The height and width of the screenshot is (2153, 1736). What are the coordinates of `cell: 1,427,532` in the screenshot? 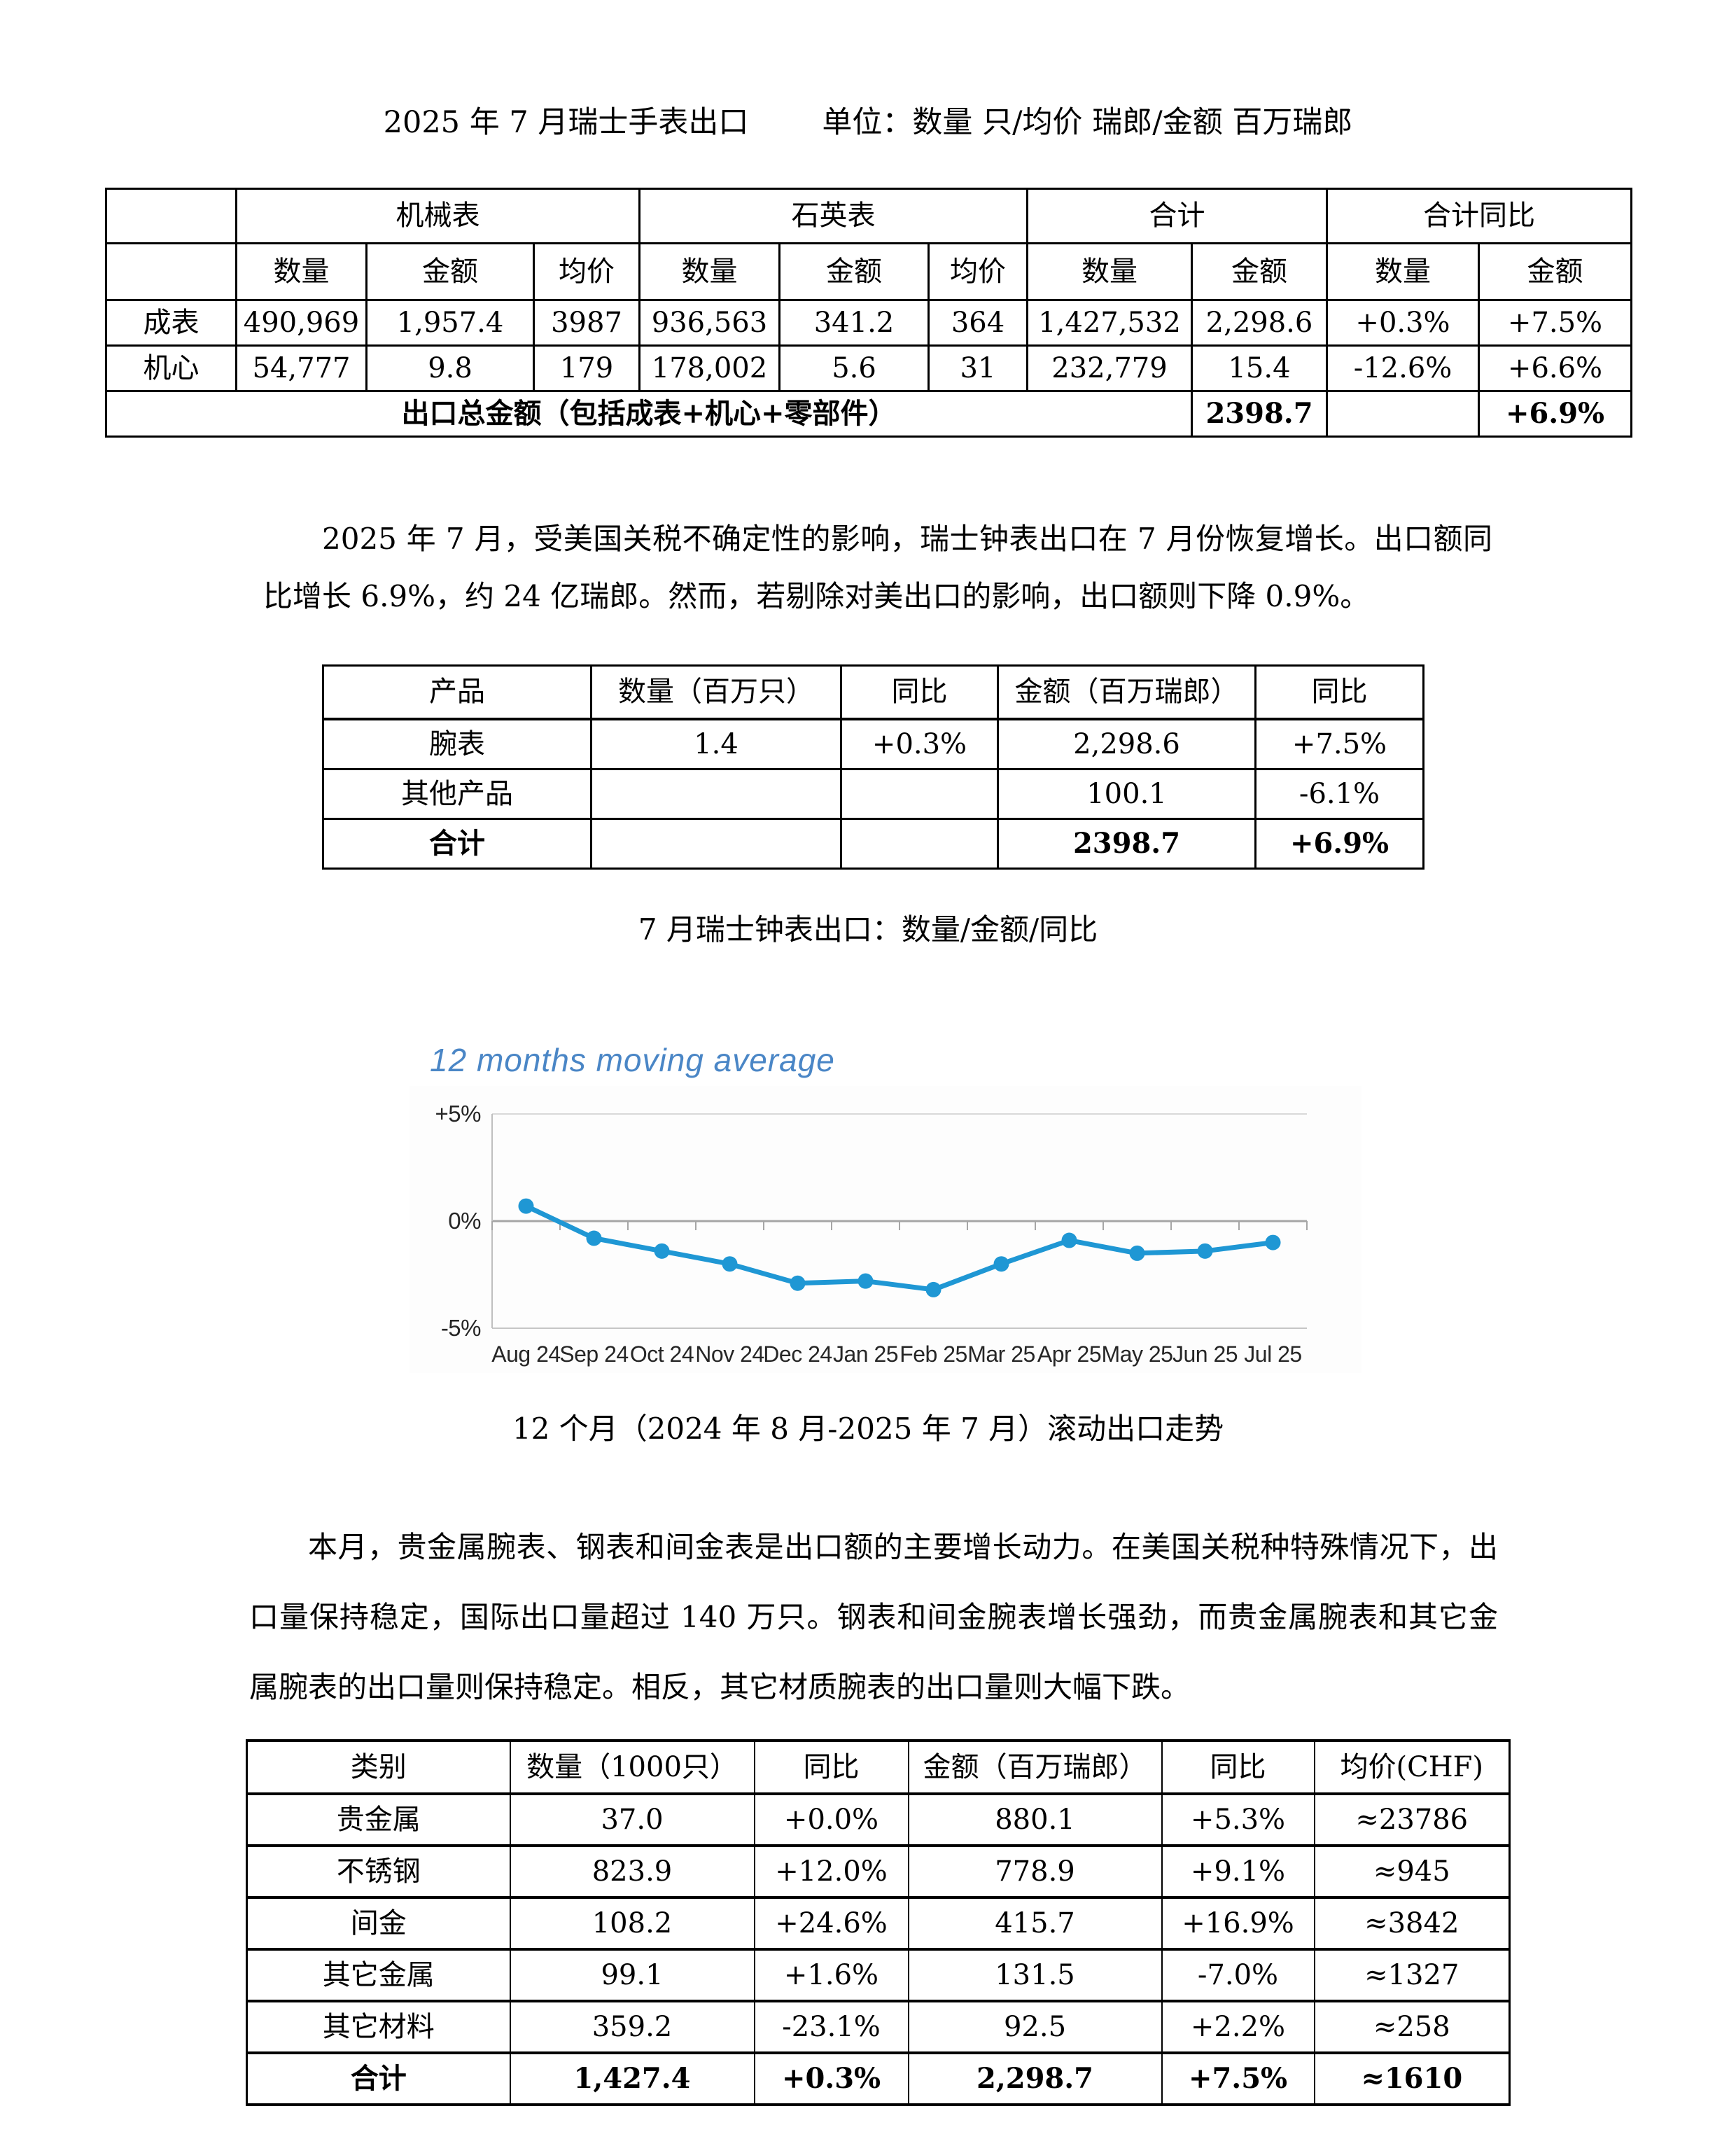 It's located at (1109, 322).